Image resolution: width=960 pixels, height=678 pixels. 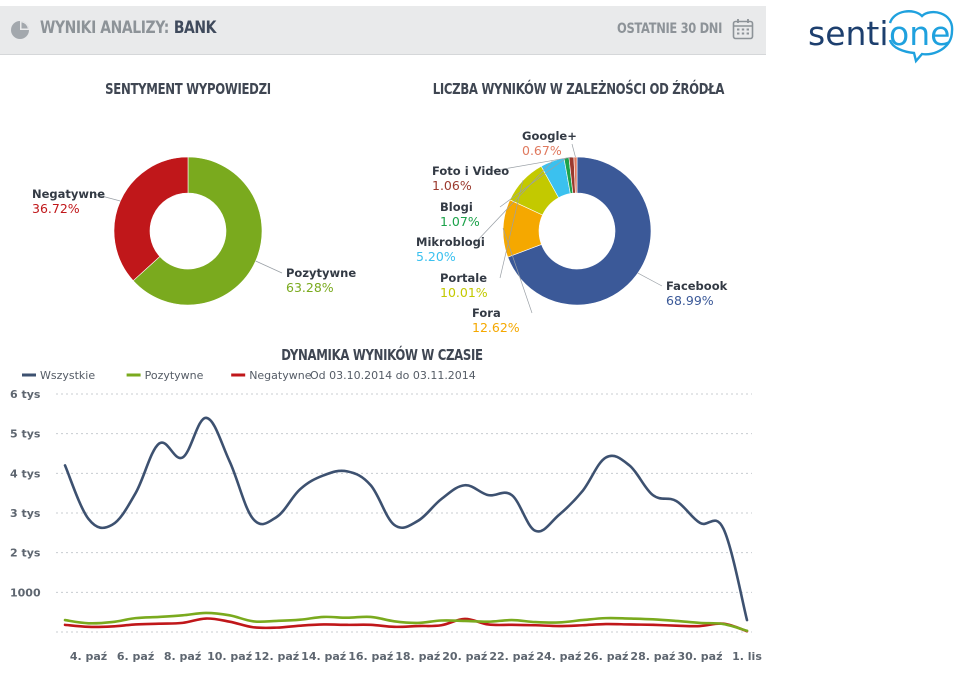 I want to click on legend-item-negatywne: Negatywne, so click(x=271, y=375).